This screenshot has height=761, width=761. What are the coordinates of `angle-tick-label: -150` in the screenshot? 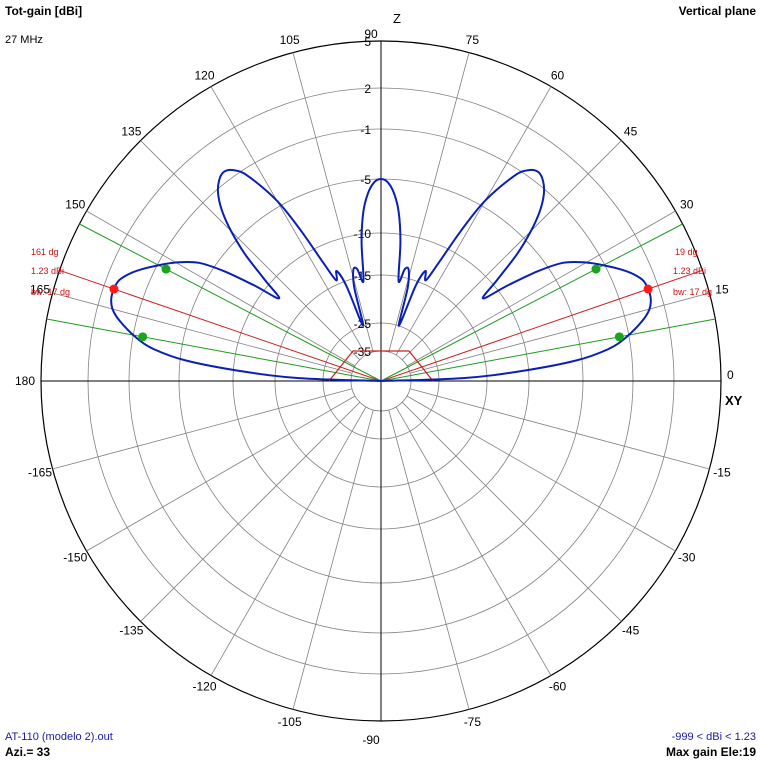 It's located at (75, 558).